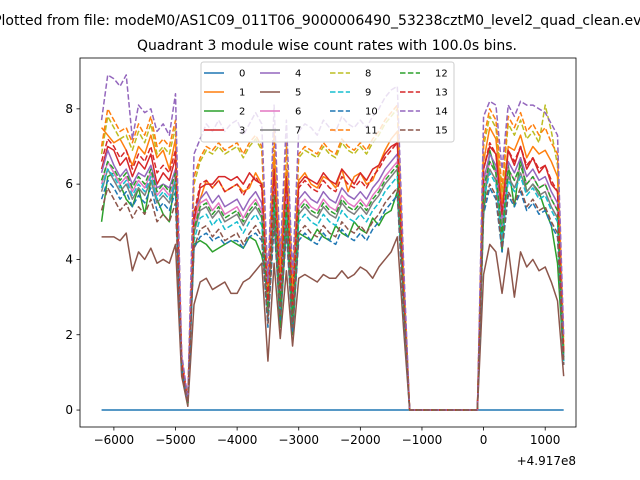  What do you see at coordinates (69, 259) in the screenshot?
I see `y-tick-label: 4` at bounding box center [69, 259].